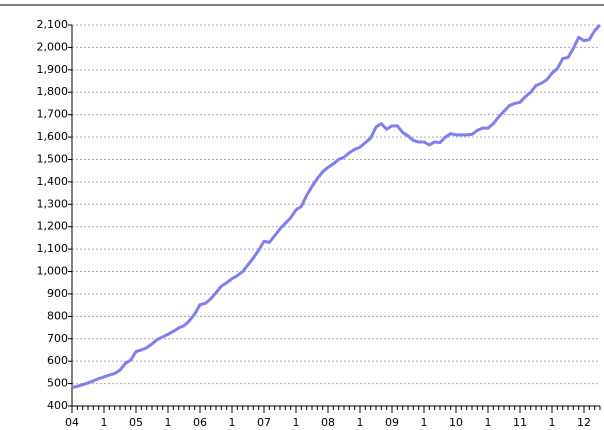 The height and width of the screenshot is (430, 604). Describe the element at coordinates (136, 422) in the screenshot. I see `x-tick-label: 05` at that location.